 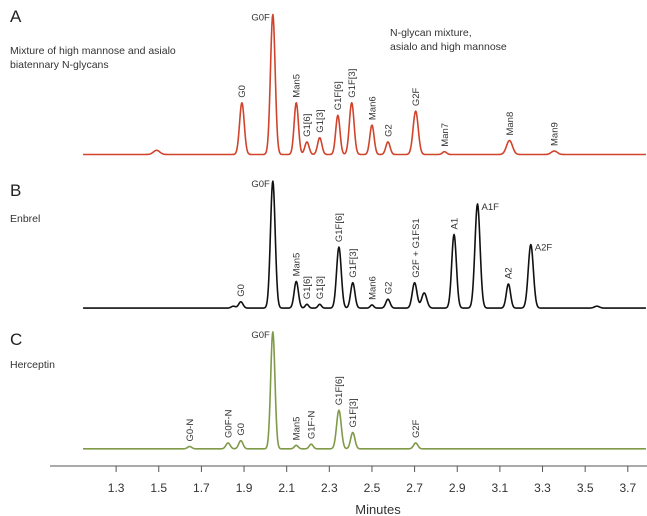 I want to click on panel-letter: B, so click(x=15, y=190).